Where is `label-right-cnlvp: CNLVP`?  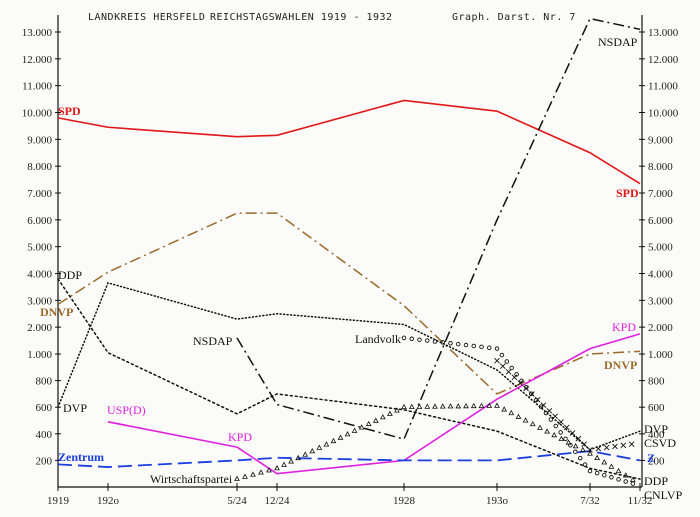
label-right-cnlvp: CNLVP is located at coordinates (663, 495).